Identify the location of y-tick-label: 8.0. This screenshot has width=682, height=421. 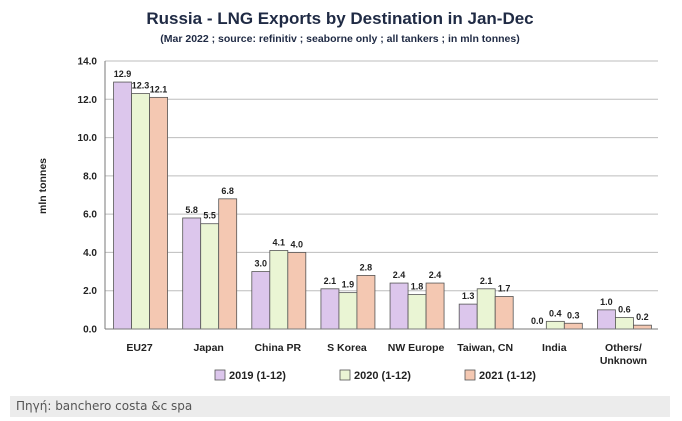
(90, 176).